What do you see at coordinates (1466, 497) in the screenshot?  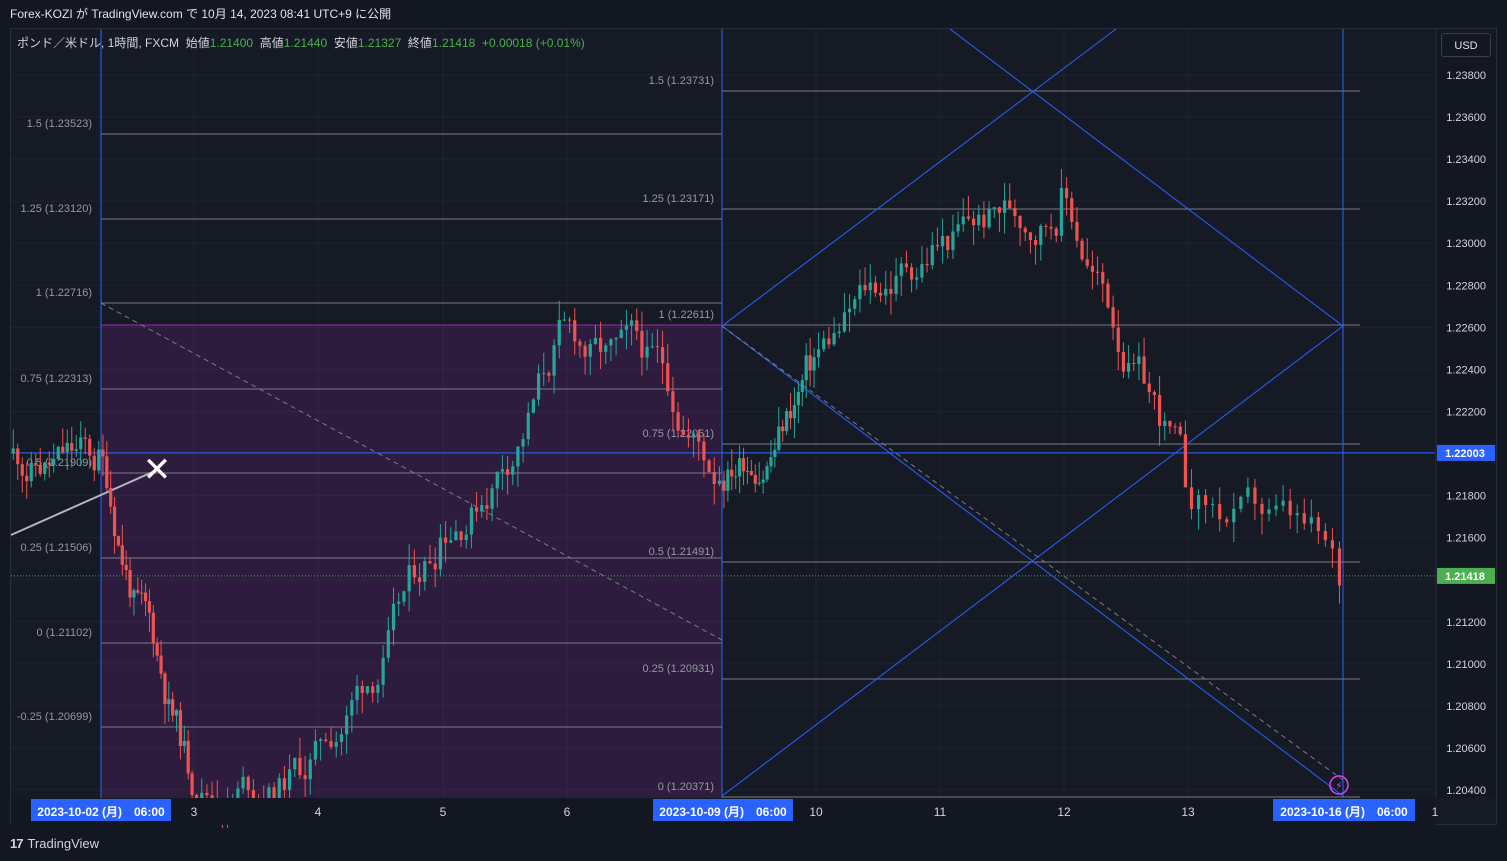 I see `price-tick-label: 1.21800` at bounding box center [1466, 497].